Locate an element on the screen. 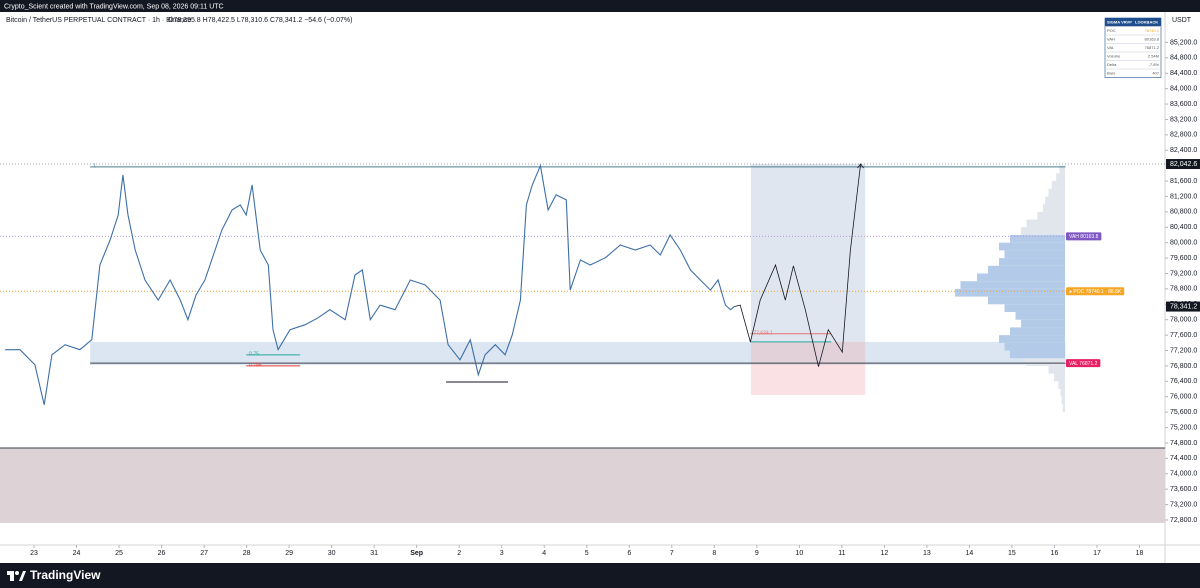 Image resolution: width=1200 pixels, height=588 pixels. y-tick-label: 76,400.0 is located at coordinates (1183, 381).